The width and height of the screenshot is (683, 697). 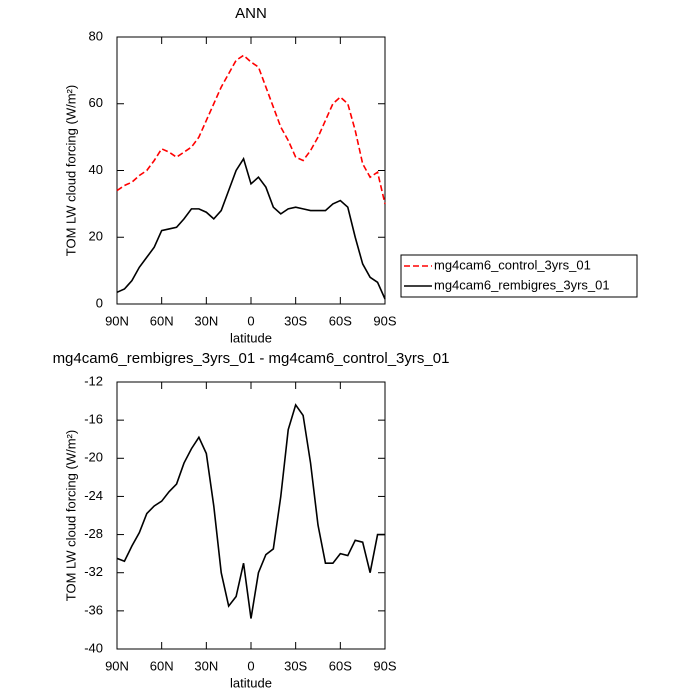 I want to click on y-tick-label: 20, so click(x=96, y=236).